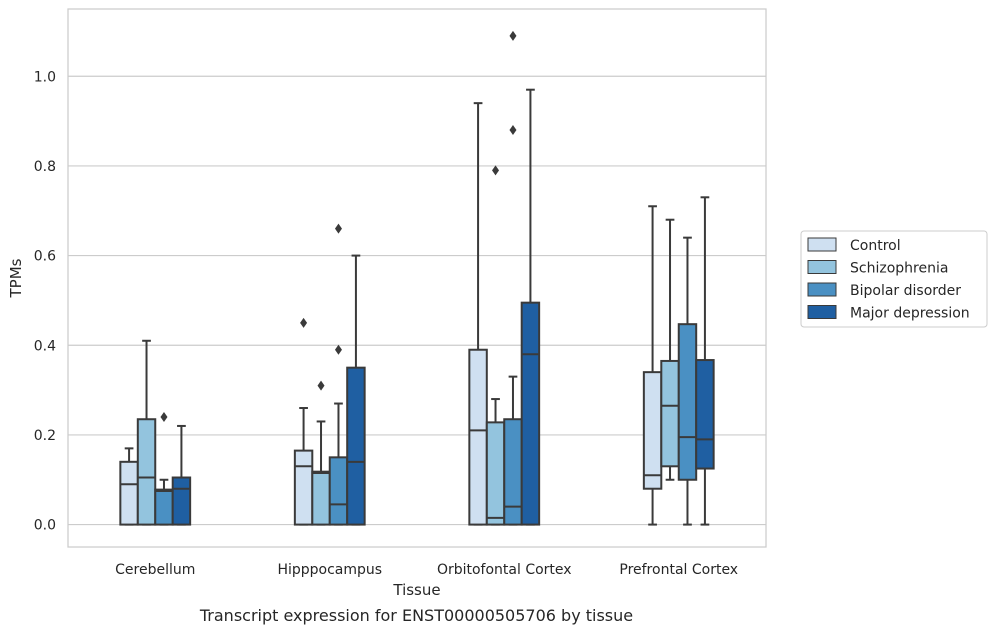  I want to click on x-tick-label: Cerebellum, so click(155, 570).